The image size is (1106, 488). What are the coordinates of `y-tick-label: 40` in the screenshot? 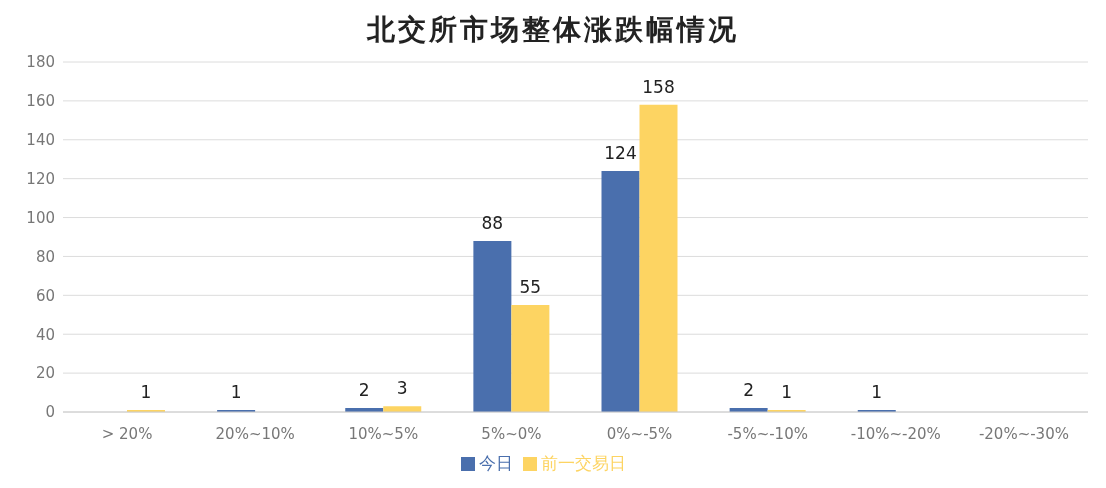 It's located at (45, 334).